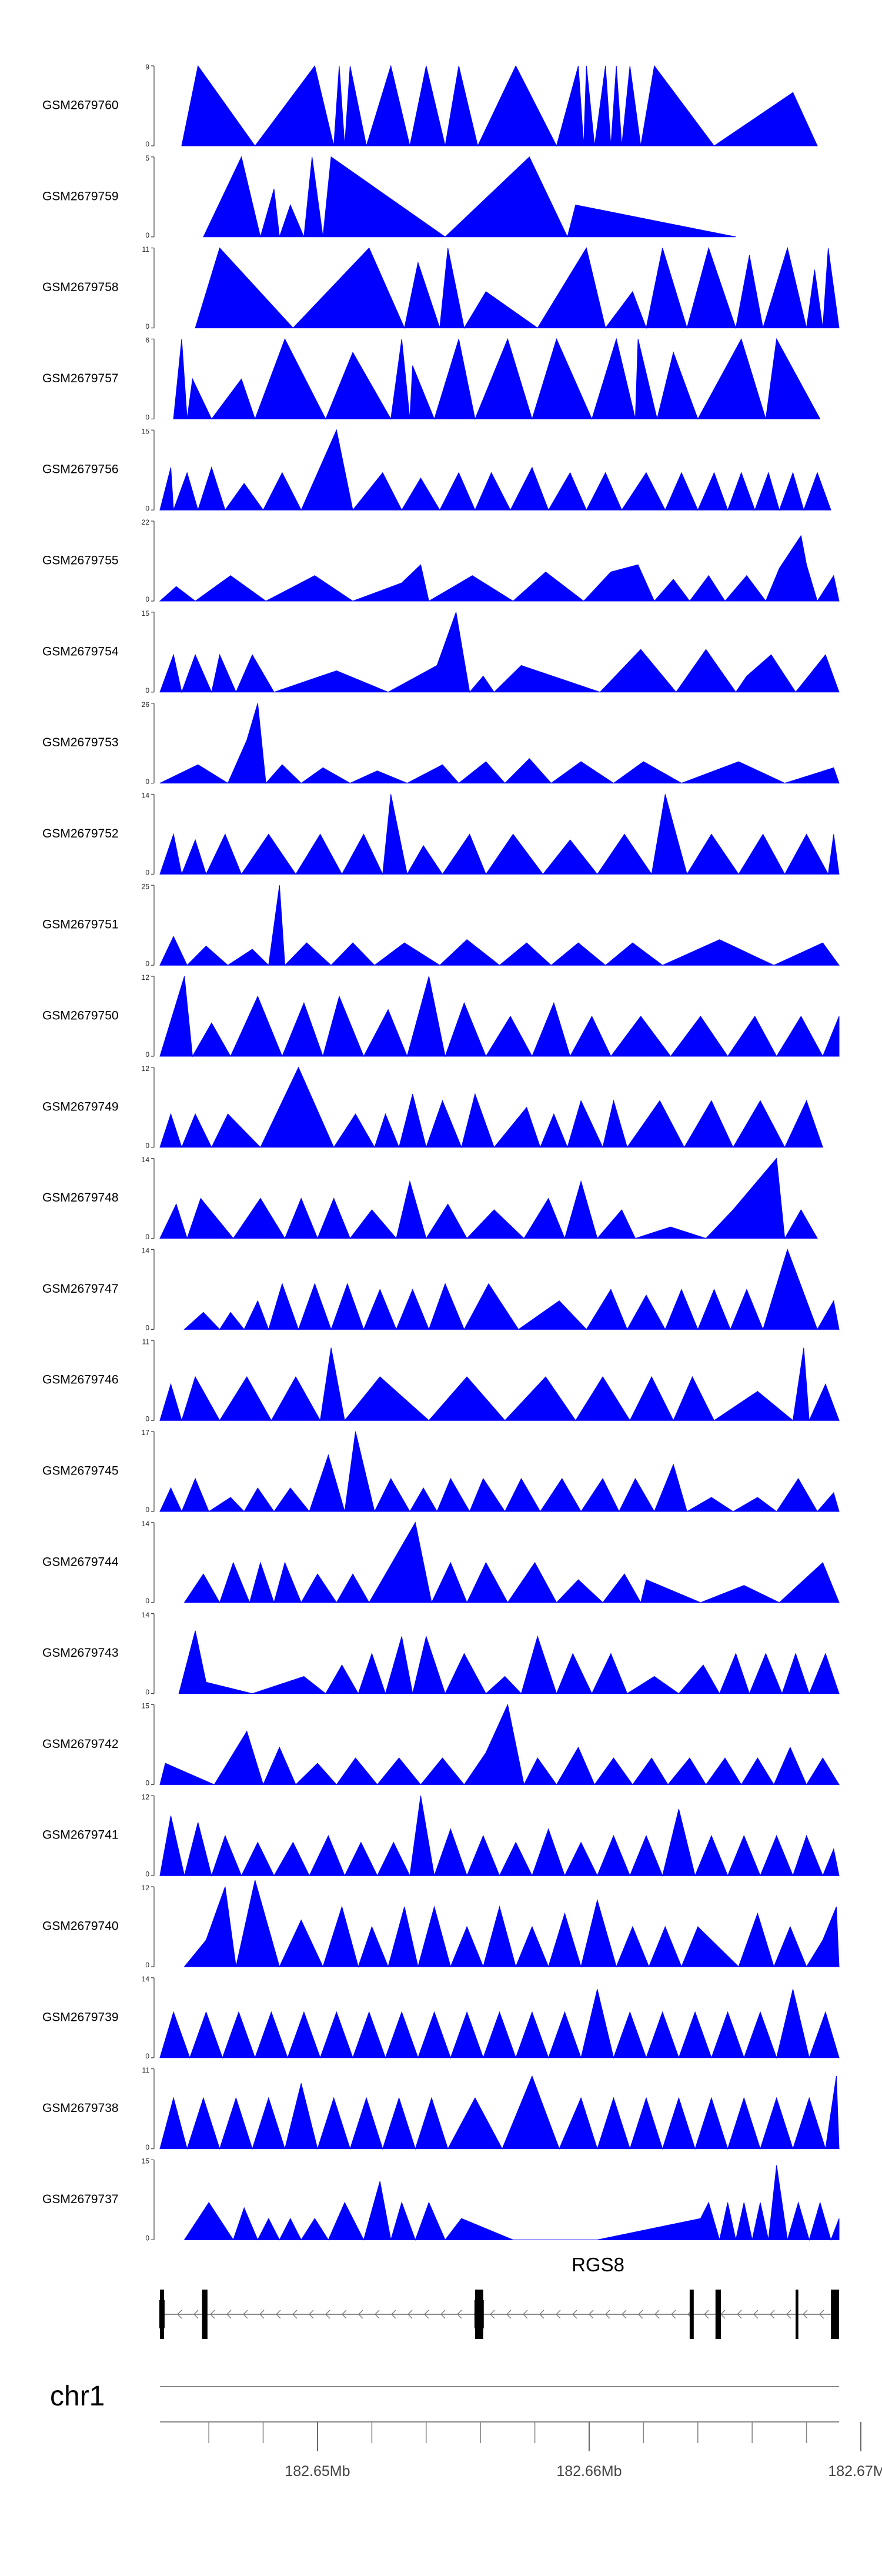 This screenshot has height=2576, width=882. I want to click on track-label: GSM2679760, so click(80, 105).